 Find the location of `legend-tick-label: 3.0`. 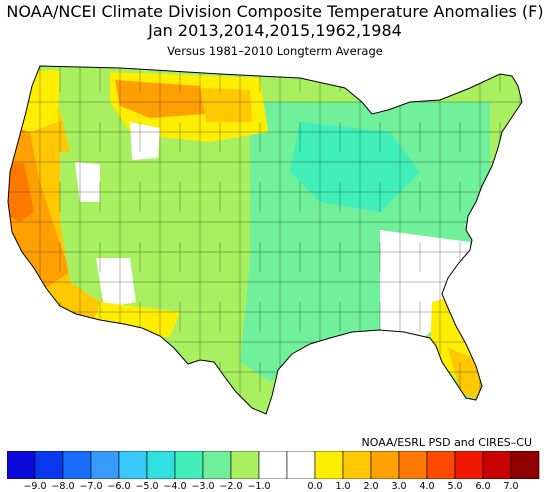

legend-tick-label: 3.0 is located at coordinates (399, 486).